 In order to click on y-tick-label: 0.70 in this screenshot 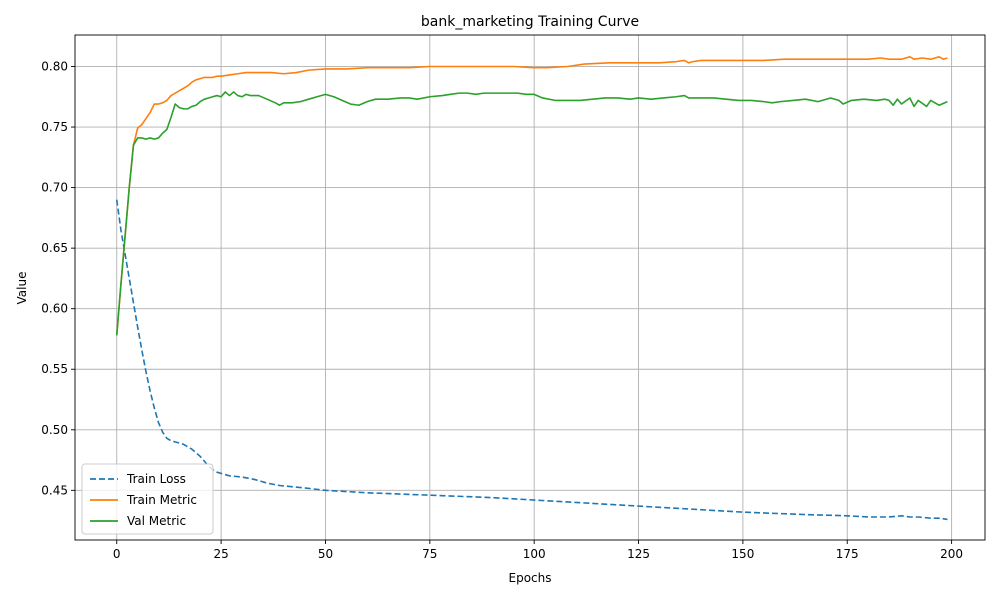, I will do `click(54, 188)`.